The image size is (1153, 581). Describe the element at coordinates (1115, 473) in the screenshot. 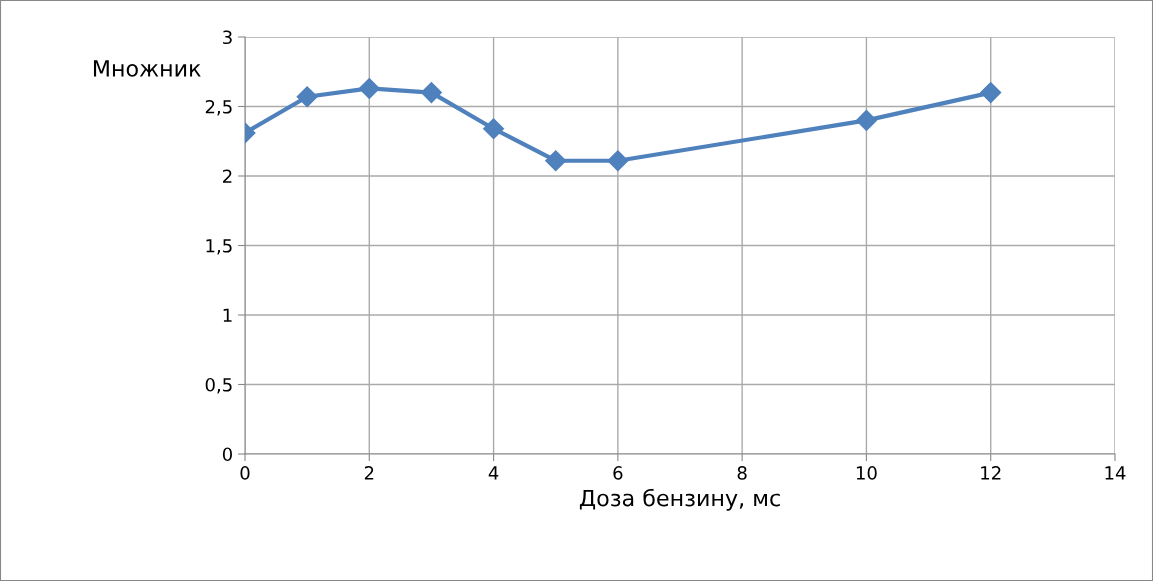

I see `x-tick-label: 14` at that location.